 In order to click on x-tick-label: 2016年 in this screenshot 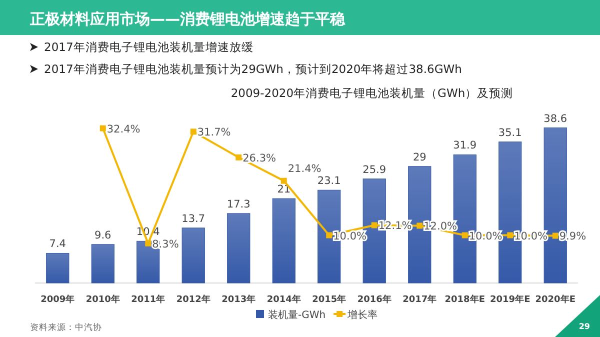, I will do `click(374, 299)`.